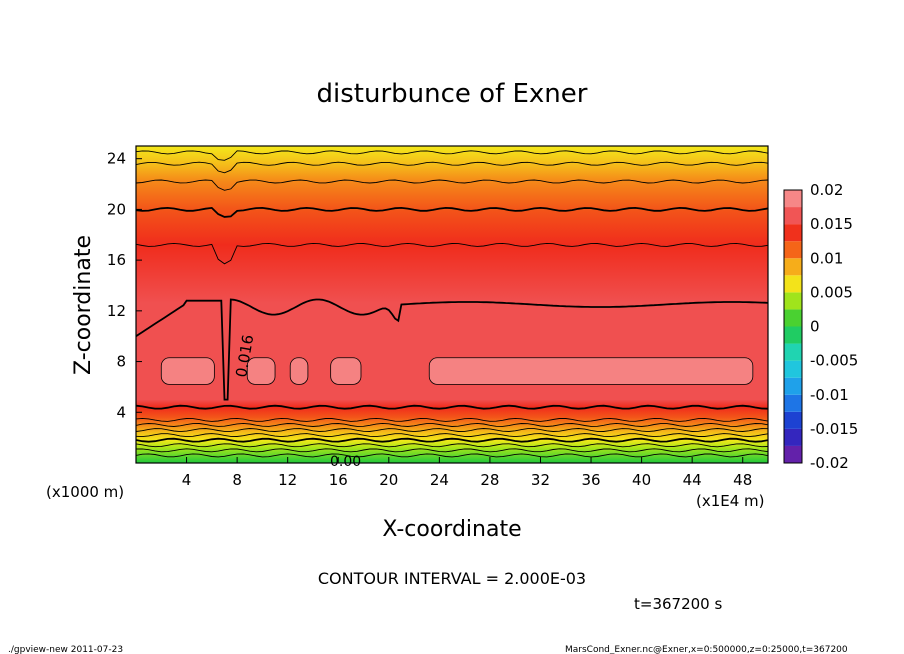  I want to click on x-tick-label: 28, so click(489, 480).